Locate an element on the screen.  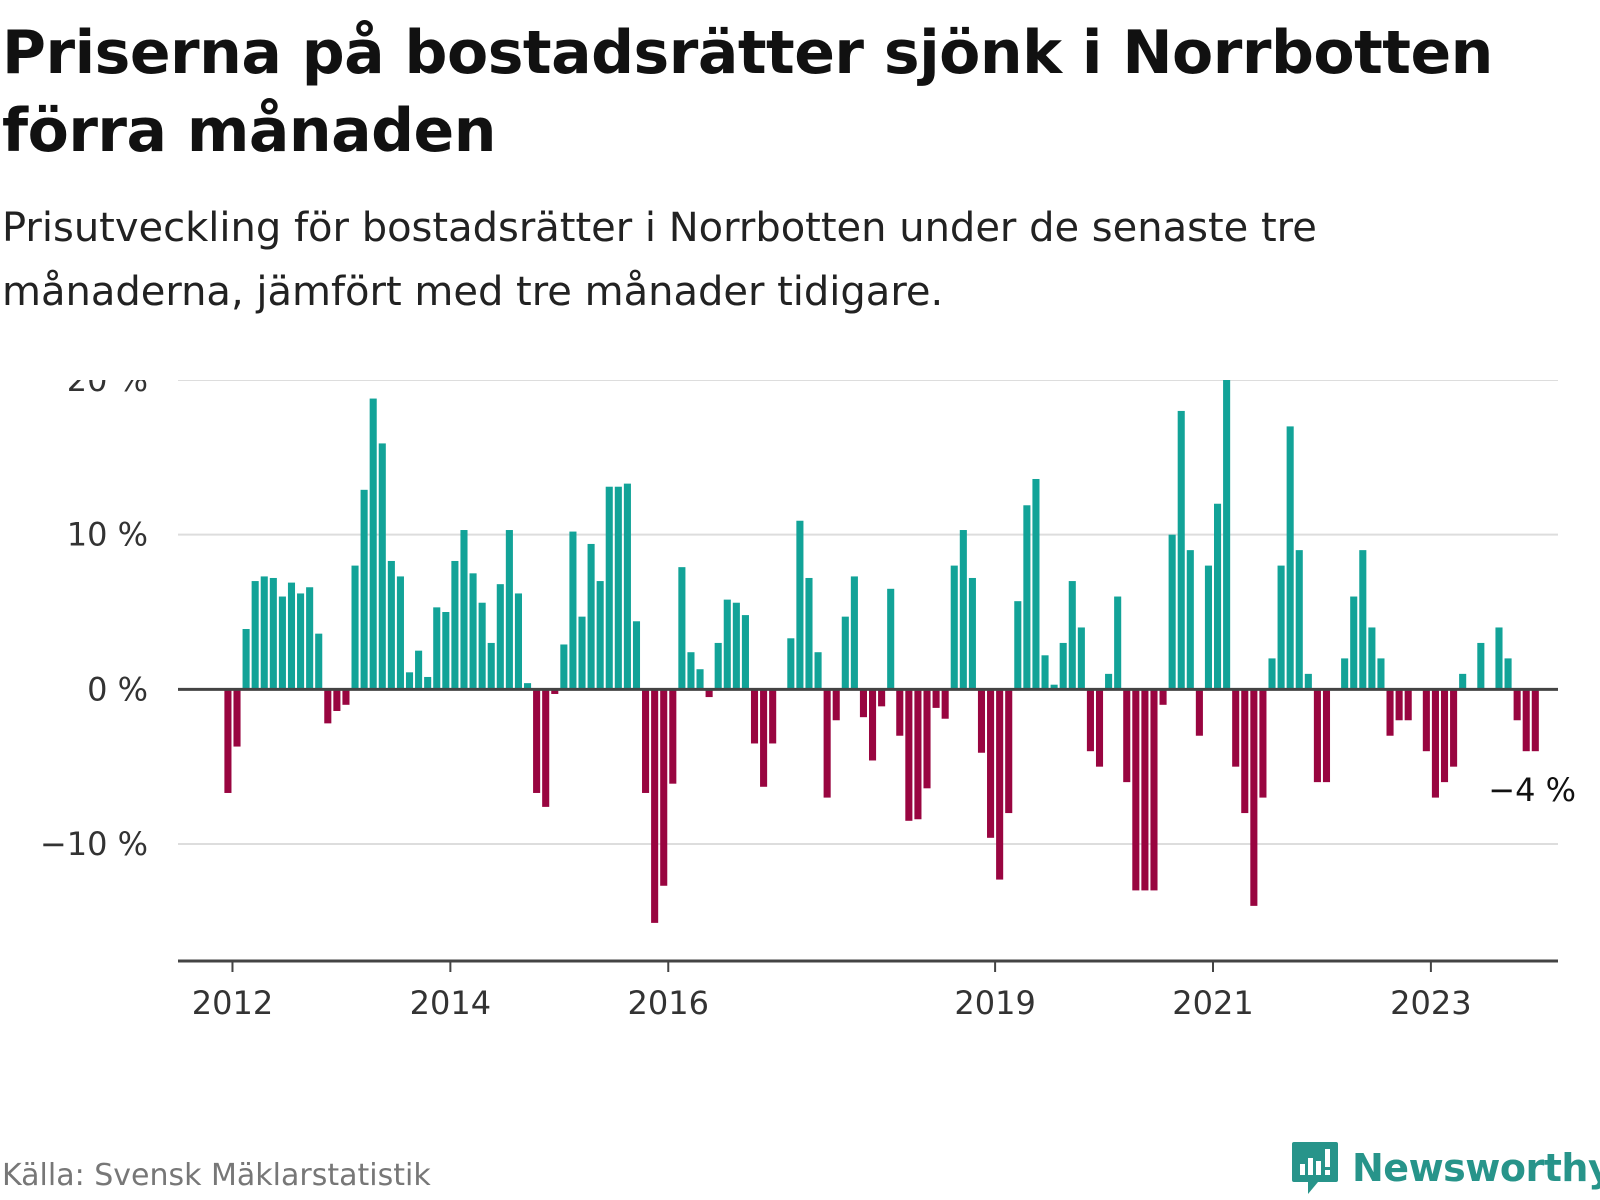
x-tick-label: 2023 is located at coordinates (1430, 1003).